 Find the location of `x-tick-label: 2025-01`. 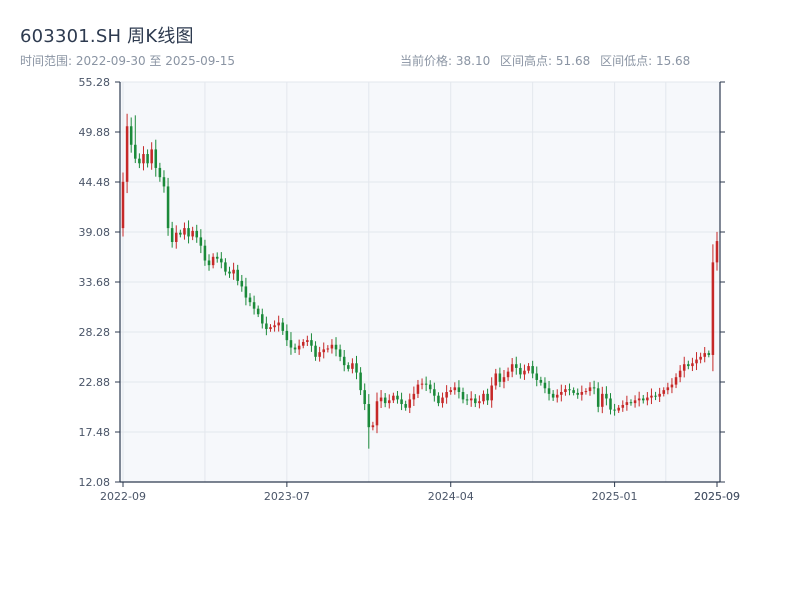

x-tick-label: 2025-01 is located at coordinates (615, 496).